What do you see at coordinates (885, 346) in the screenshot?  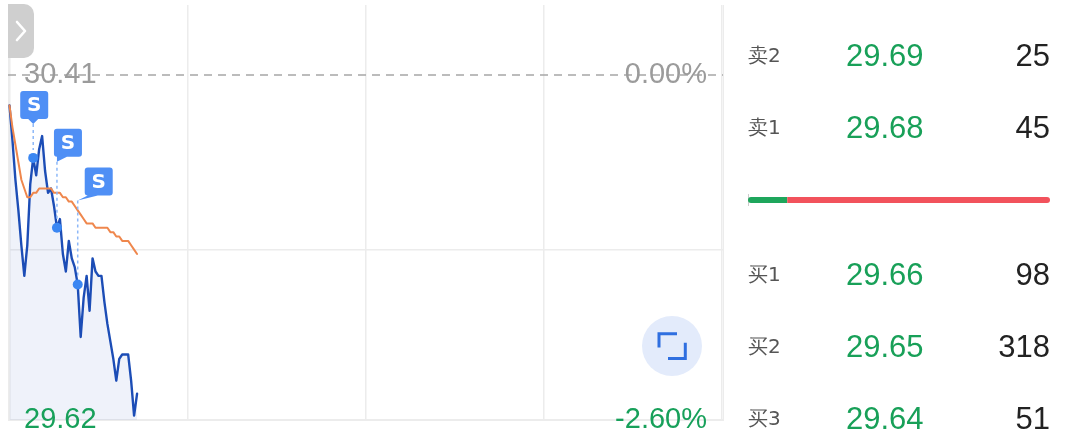 I see `text: 29.65` at bounding box center [885, 346].